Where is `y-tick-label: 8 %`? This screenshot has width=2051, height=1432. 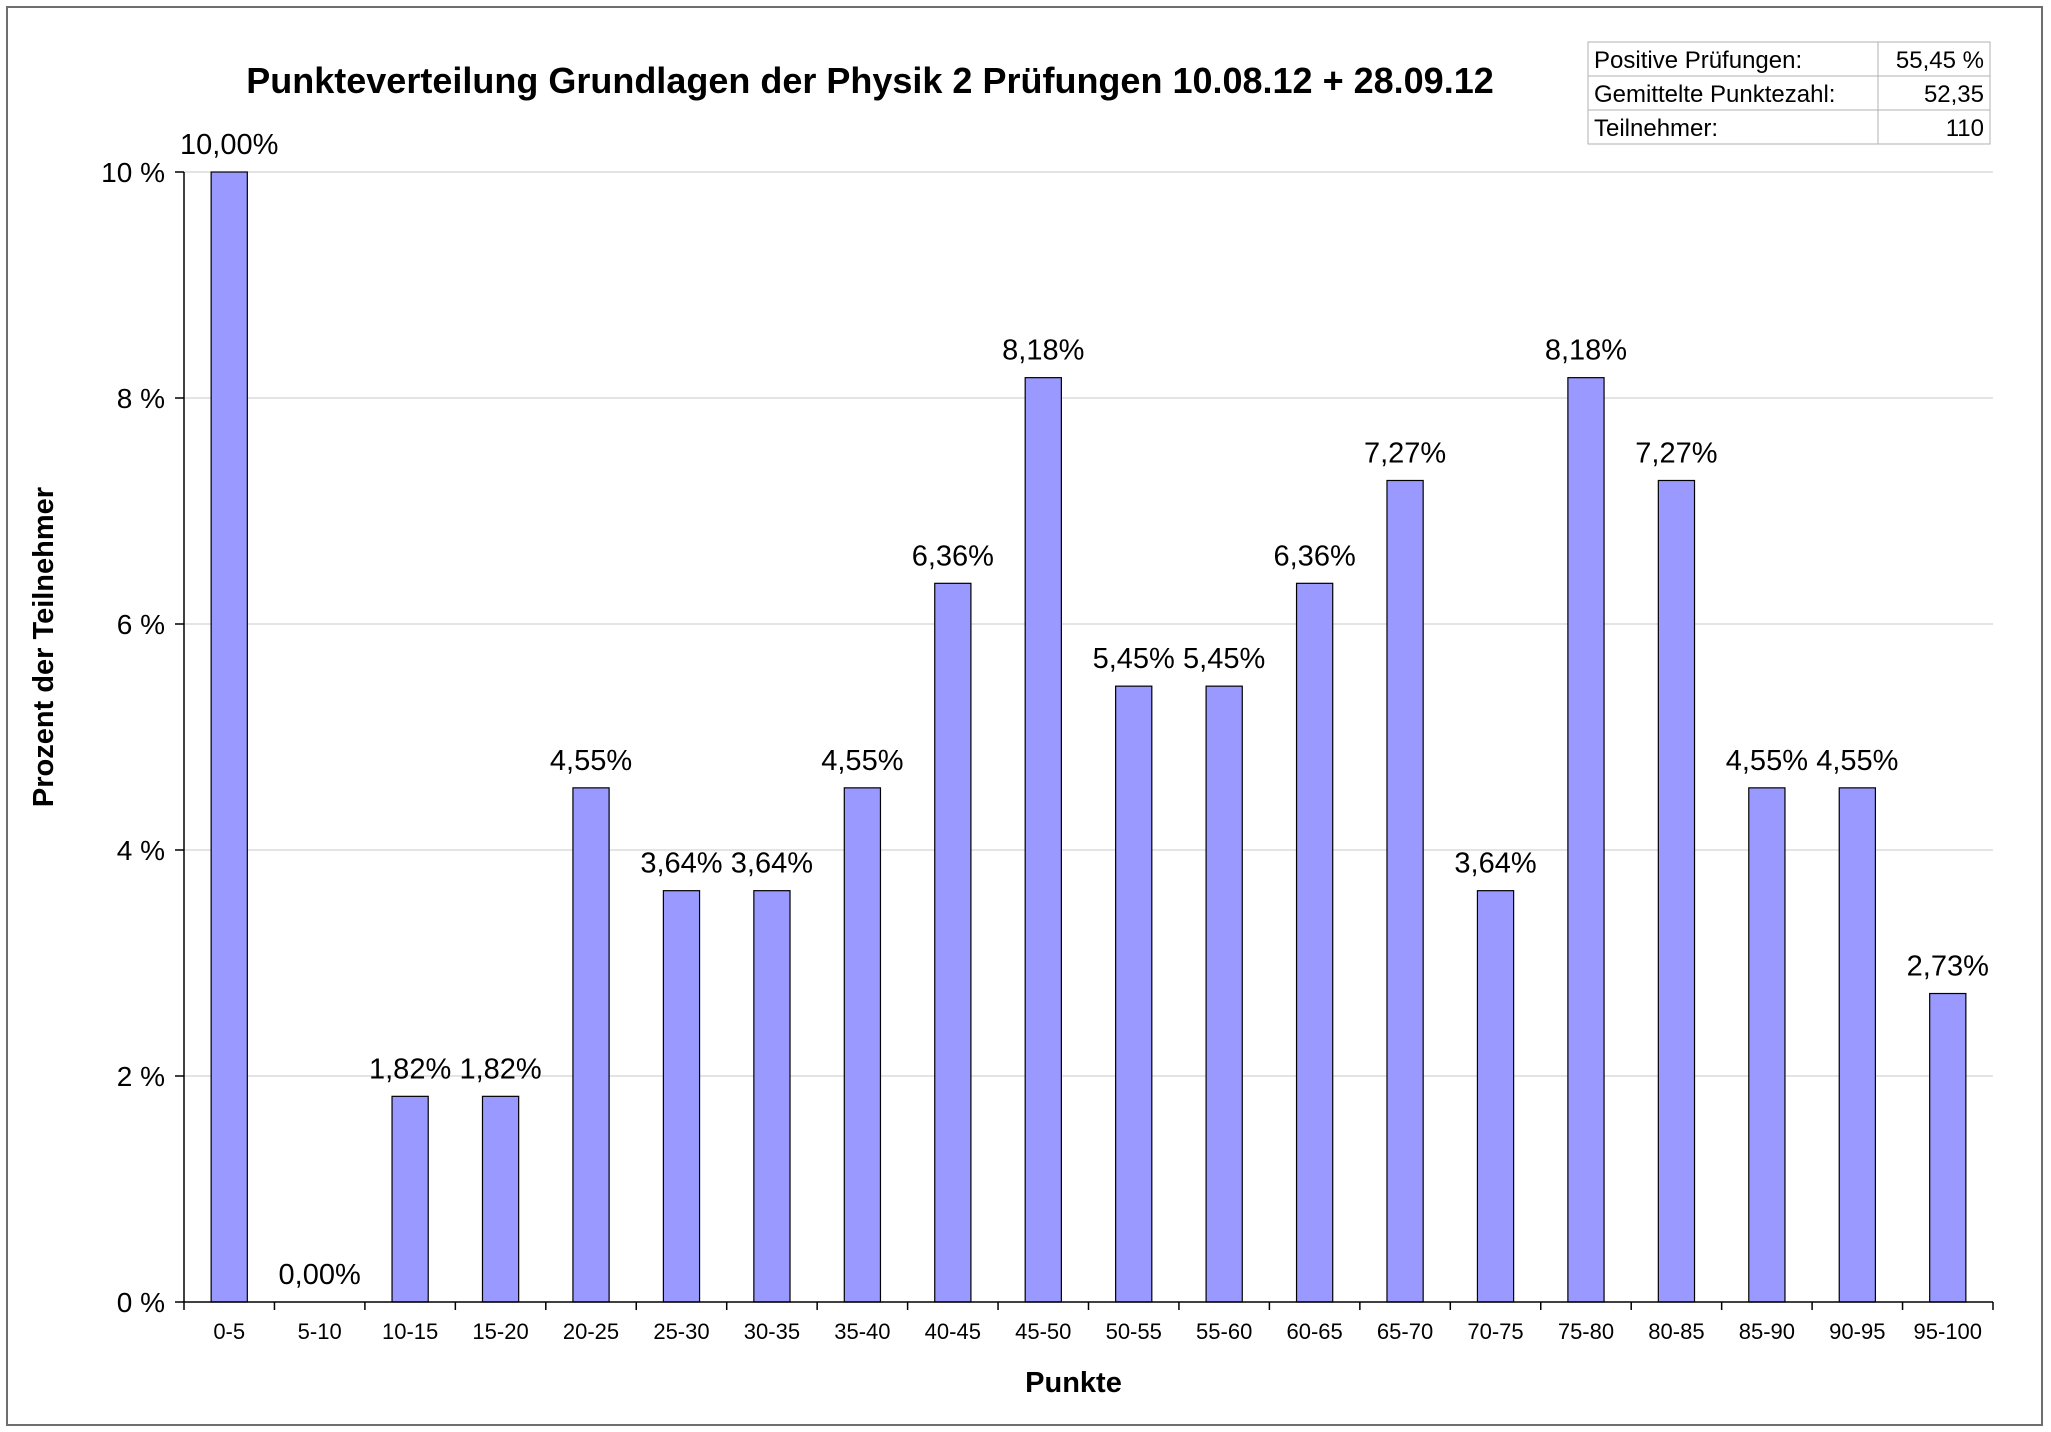 y-tick-label: 8 % is located at coordinates (141, 398).